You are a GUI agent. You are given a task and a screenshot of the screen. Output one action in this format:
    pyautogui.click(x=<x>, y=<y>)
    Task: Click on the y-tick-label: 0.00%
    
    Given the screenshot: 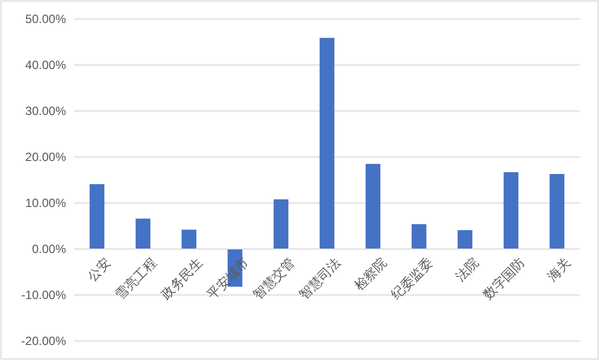 What is the action you would take?
    pyautogui.click(x=49, y=249)
    